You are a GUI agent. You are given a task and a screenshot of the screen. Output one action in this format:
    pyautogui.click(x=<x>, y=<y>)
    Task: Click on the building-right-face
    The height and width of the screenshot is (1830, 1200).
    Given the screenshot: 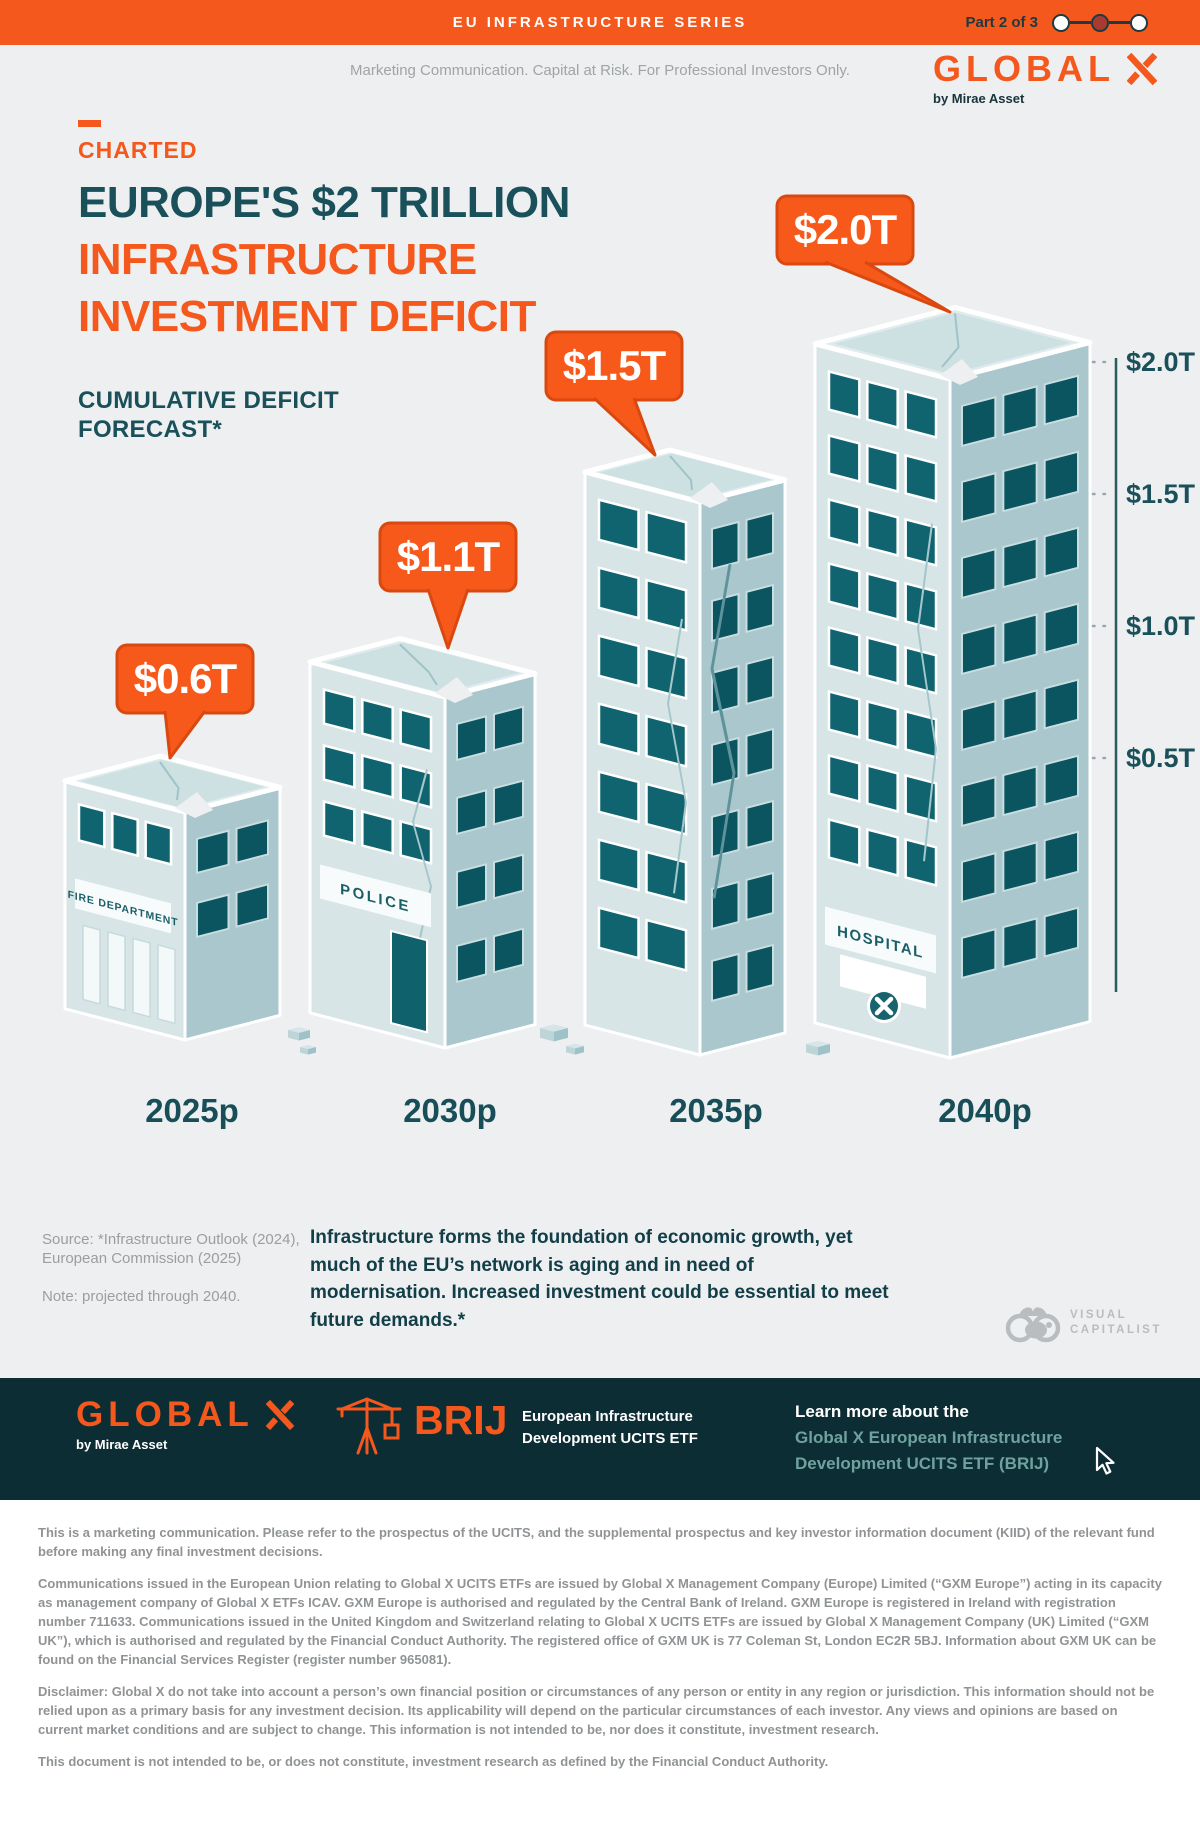 What is the action you would take?
    pyautogui.click(x=490, y=861)
    